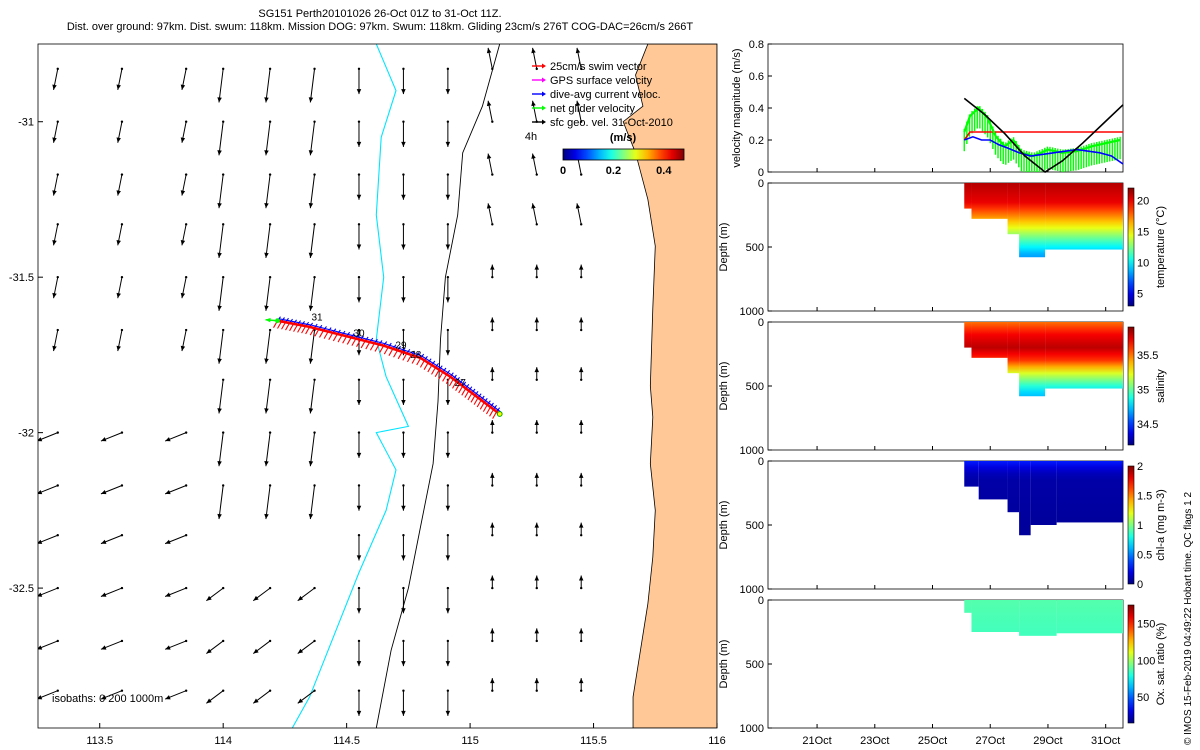 Image resolution: width=1200 pixels, height=750 pixels. What do you see at coordinates (389, 367) in the screenshot?
I see `glider-track-swim` at bounding box center [389, 367].